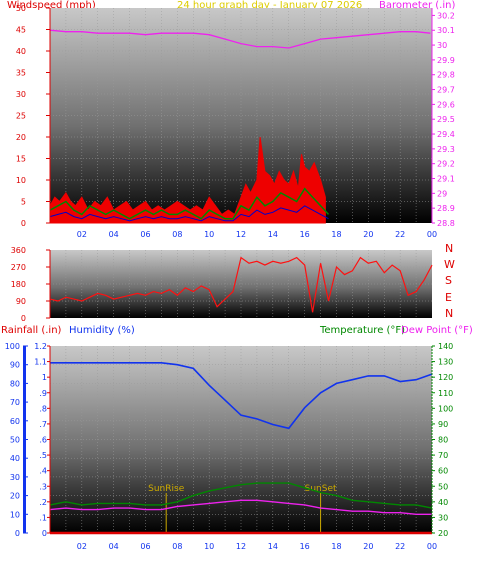  What do you see at coordinates (43, 517) in the screenshot?
I see `rainfall-tick-label: .1` at bounding box center [43, 517].